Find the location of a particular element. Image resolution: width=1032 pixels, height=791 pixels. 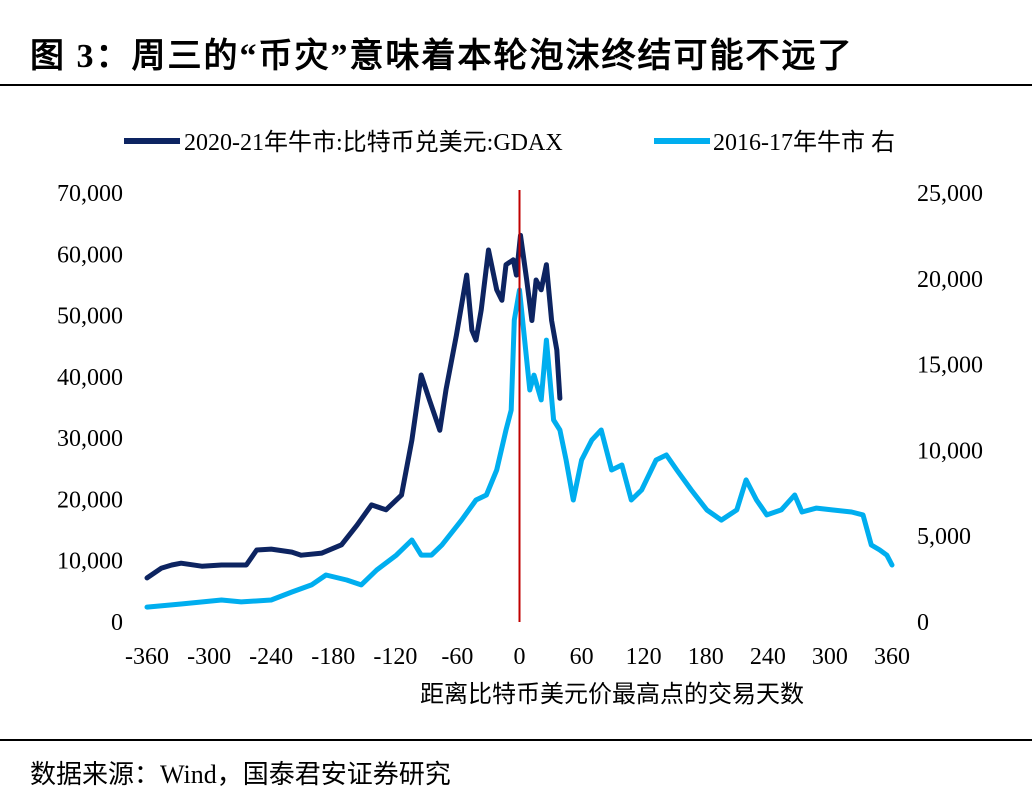

title-divider is located at coordinates (516, 85).